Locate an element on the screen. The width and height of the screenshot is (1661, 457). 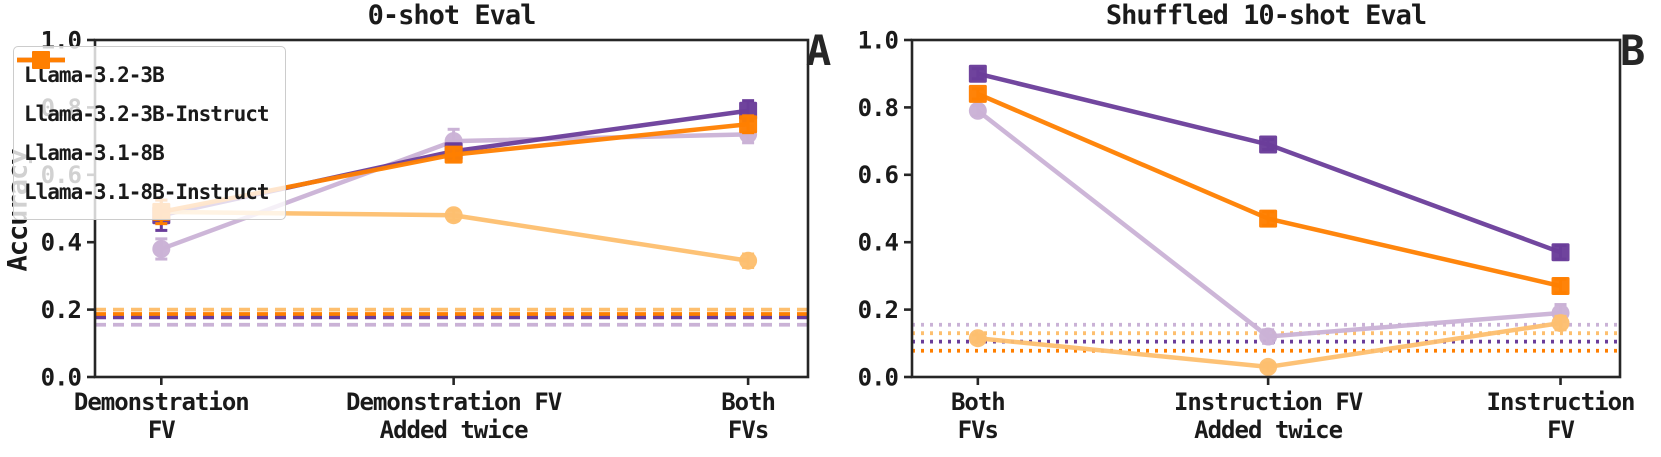
x-tick-label: Instruction is located at coordinates (1561, 402).